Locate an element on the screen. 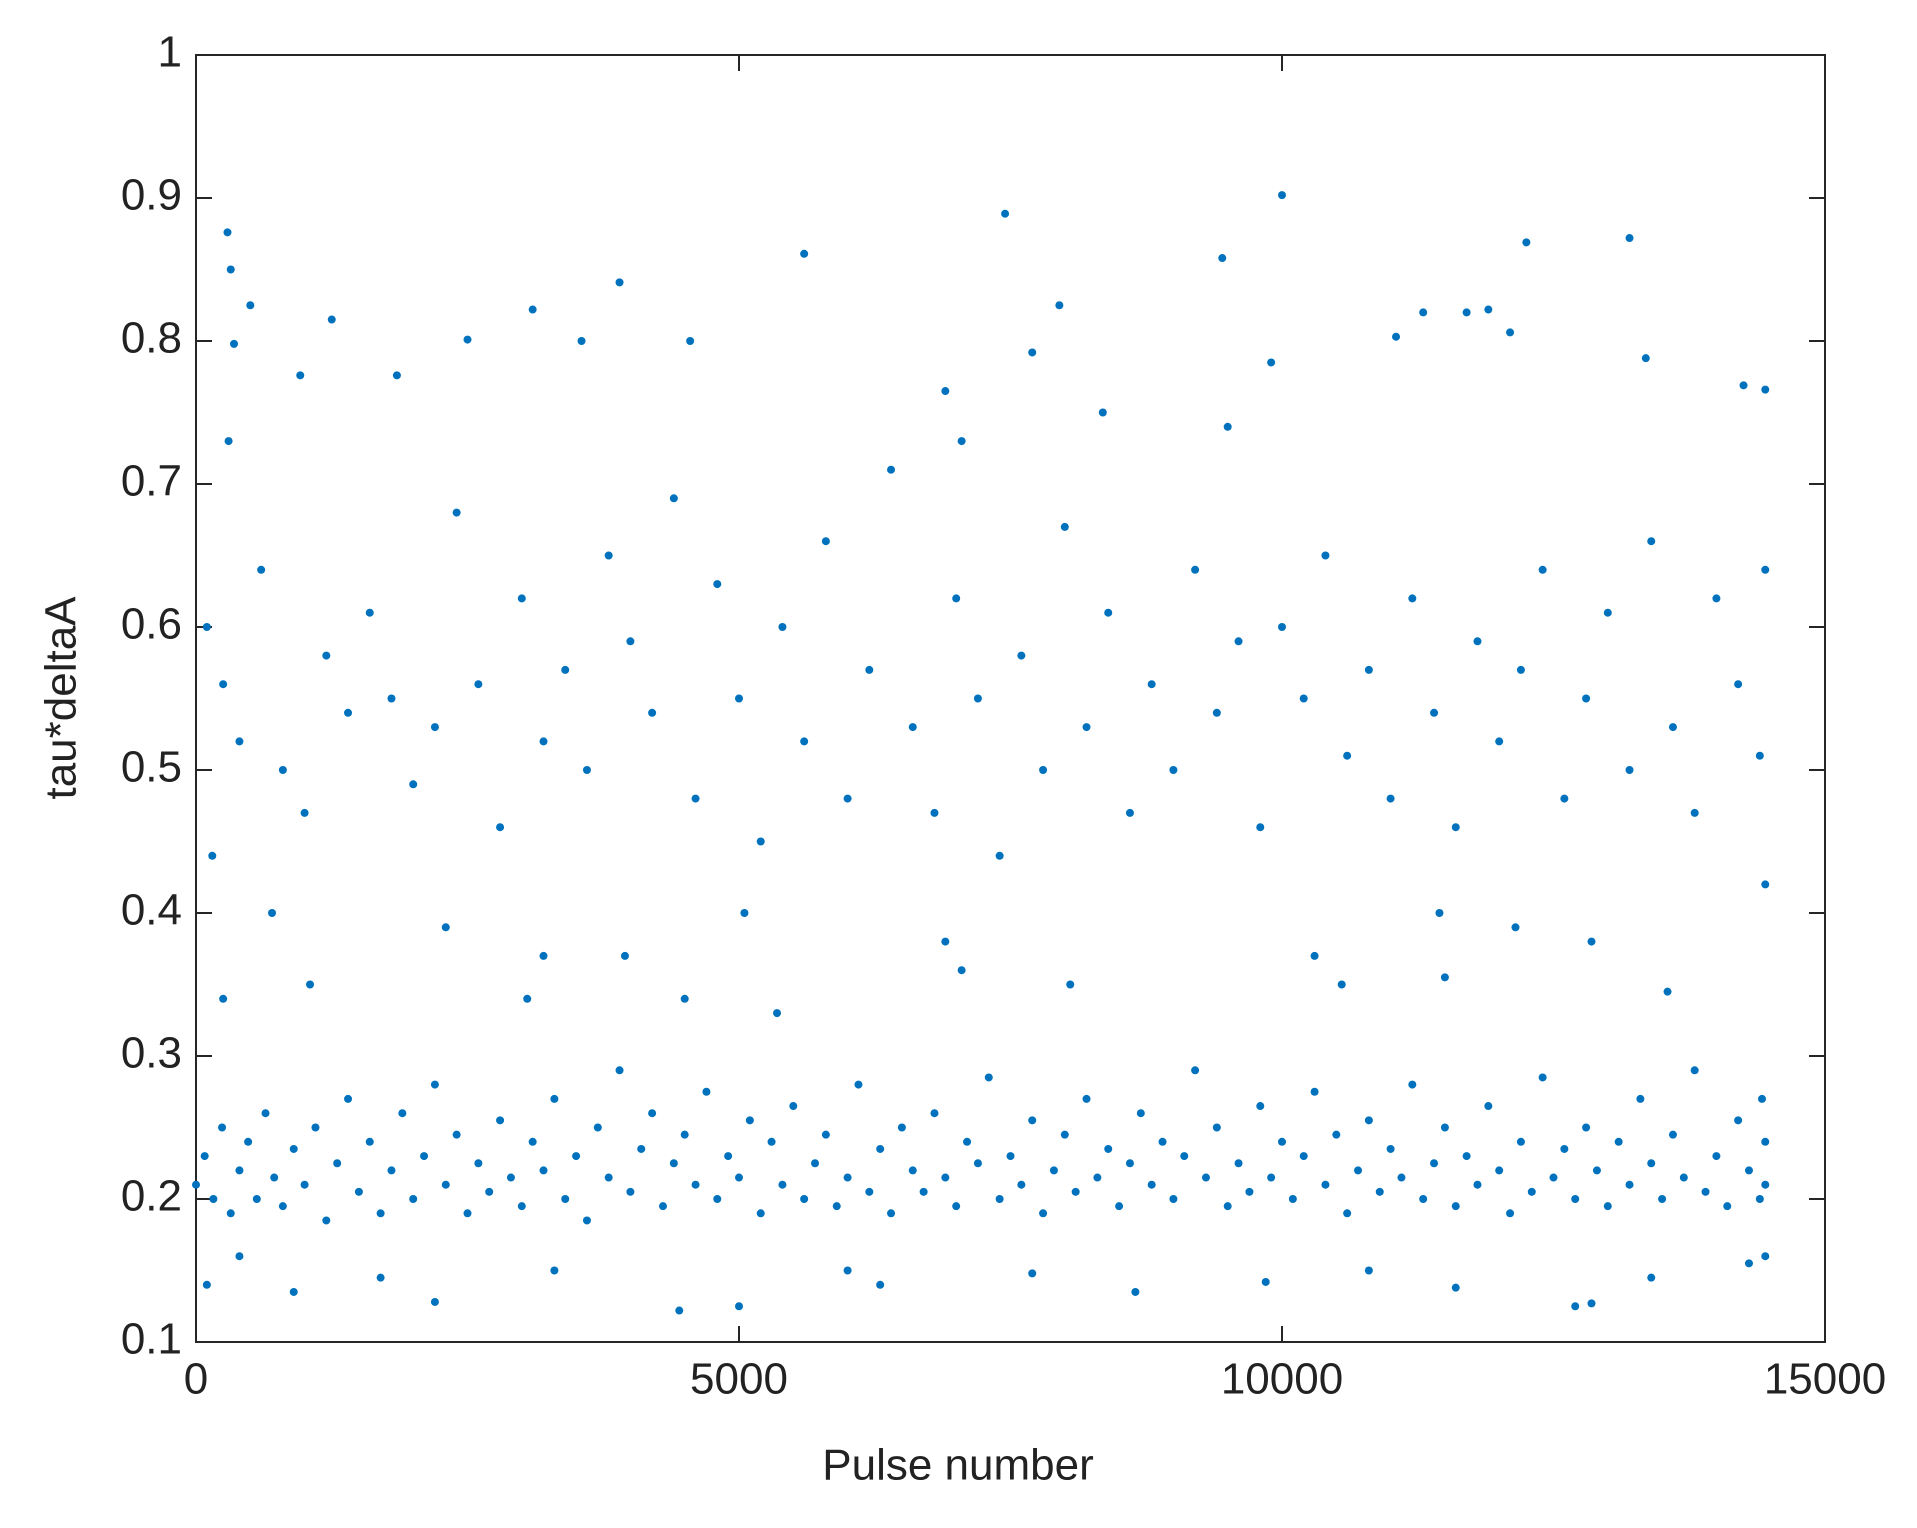  y-tick-label: 0.7 is located at coordinates (151, 481).